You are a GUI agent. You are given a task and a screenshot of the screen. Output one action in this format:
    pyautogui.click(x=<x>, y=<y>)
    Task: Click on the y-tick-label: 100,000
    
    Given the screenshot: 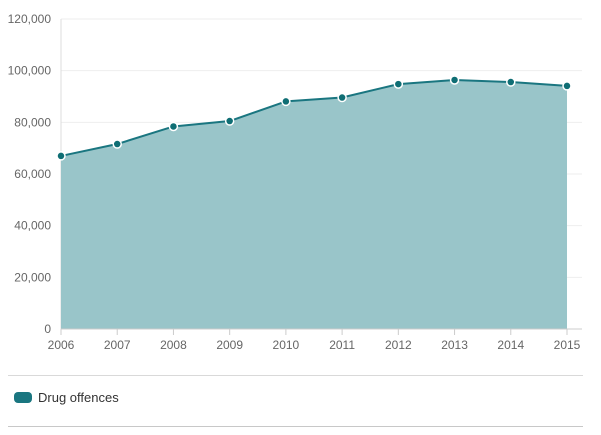 What is the action you would take?
    pyautogui.click(x=30, y=71)
    